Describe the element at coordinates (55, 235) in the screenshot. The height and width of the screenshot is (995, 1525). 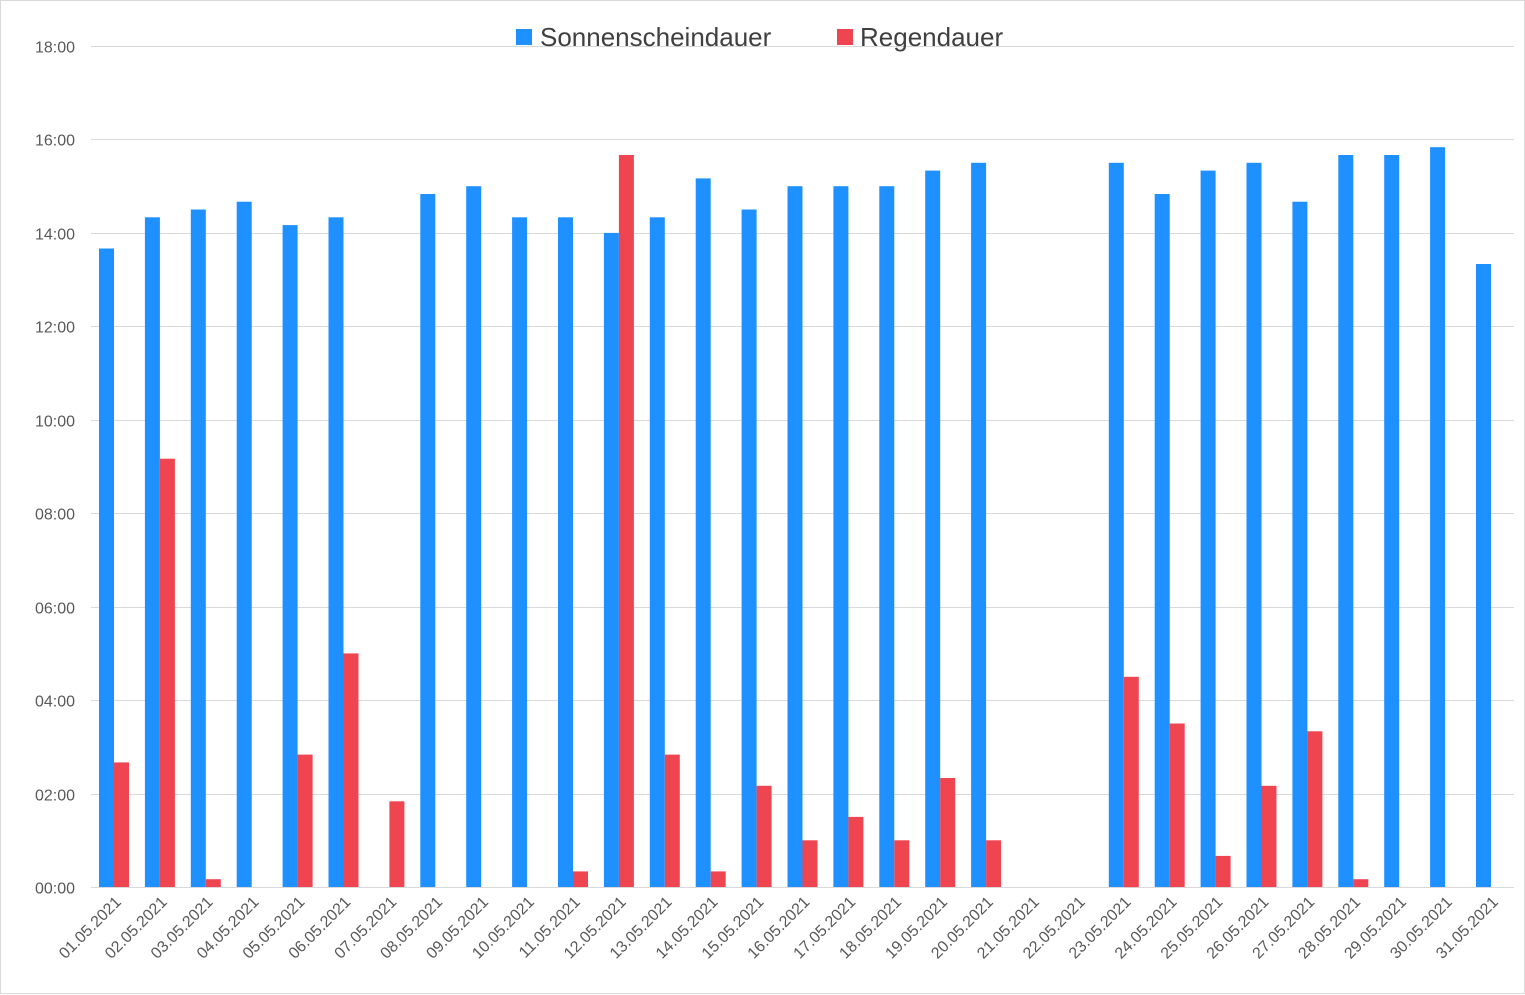
I see `y-tick-label: 14:00` at that location.